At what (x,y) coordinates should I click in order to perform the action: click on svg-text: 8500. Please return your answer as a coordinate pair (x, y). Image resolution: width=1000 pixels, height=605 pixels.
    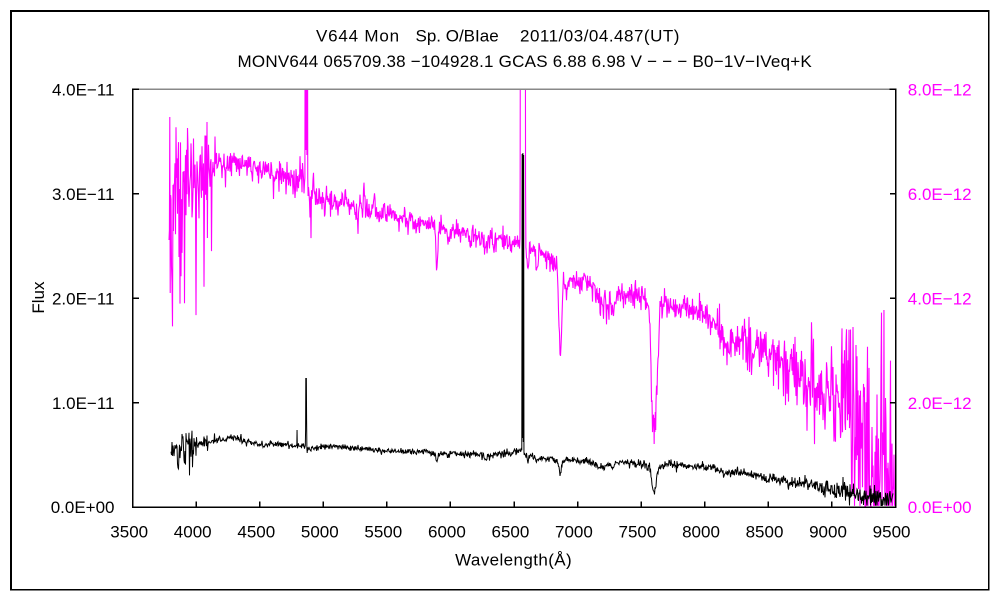
    Looking at the image, I should click on (765, 532).